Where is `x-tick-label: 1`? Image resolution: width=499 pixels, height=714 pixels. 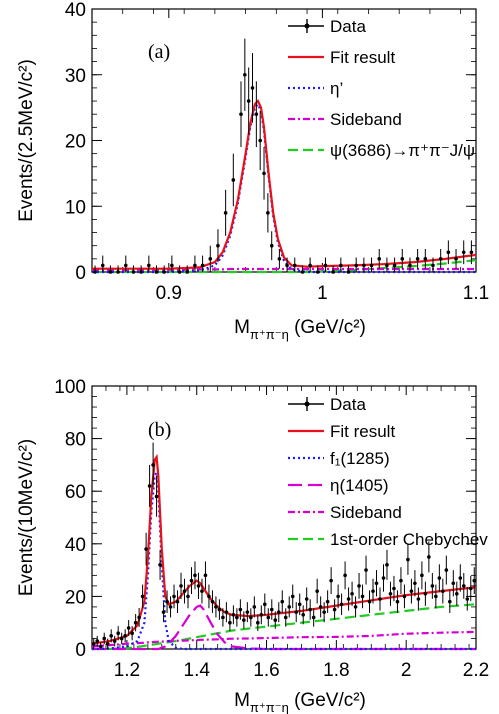
x-tick-label: 1 is located at coordinates (322, 293).